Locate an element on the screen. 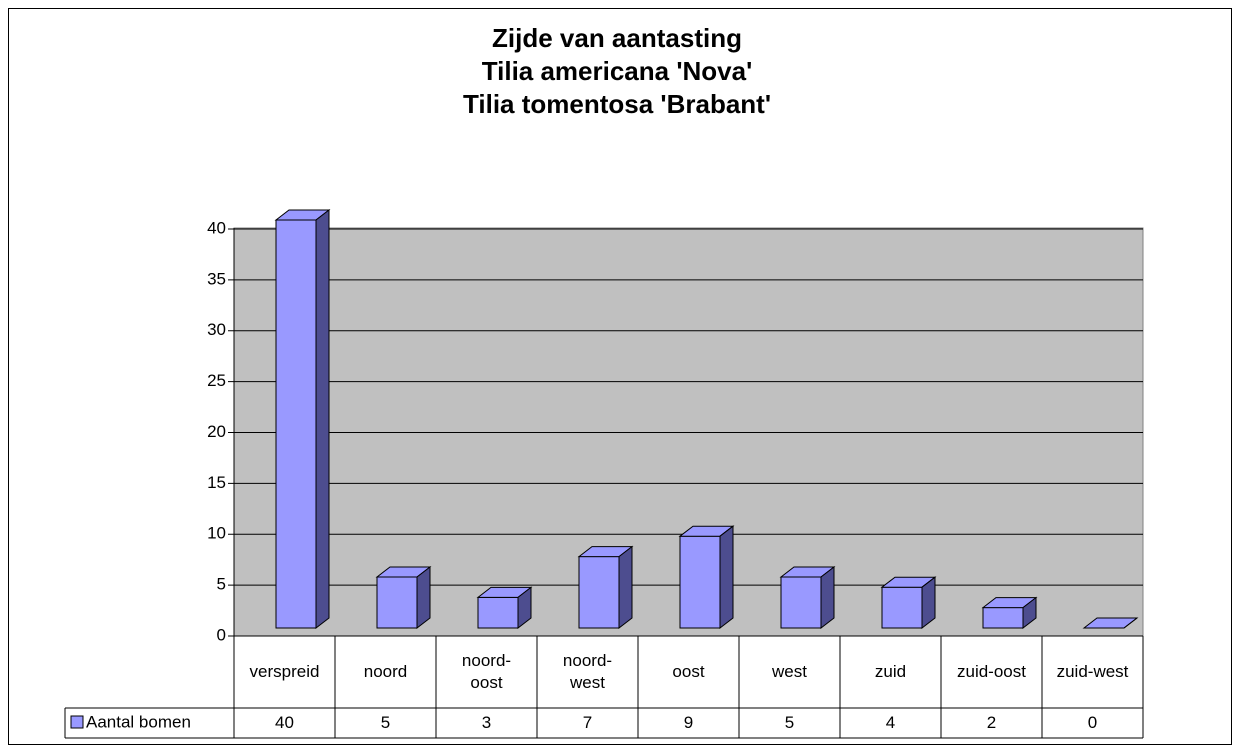  x-tick-label: noord- west is located at coordinates (587, 671).